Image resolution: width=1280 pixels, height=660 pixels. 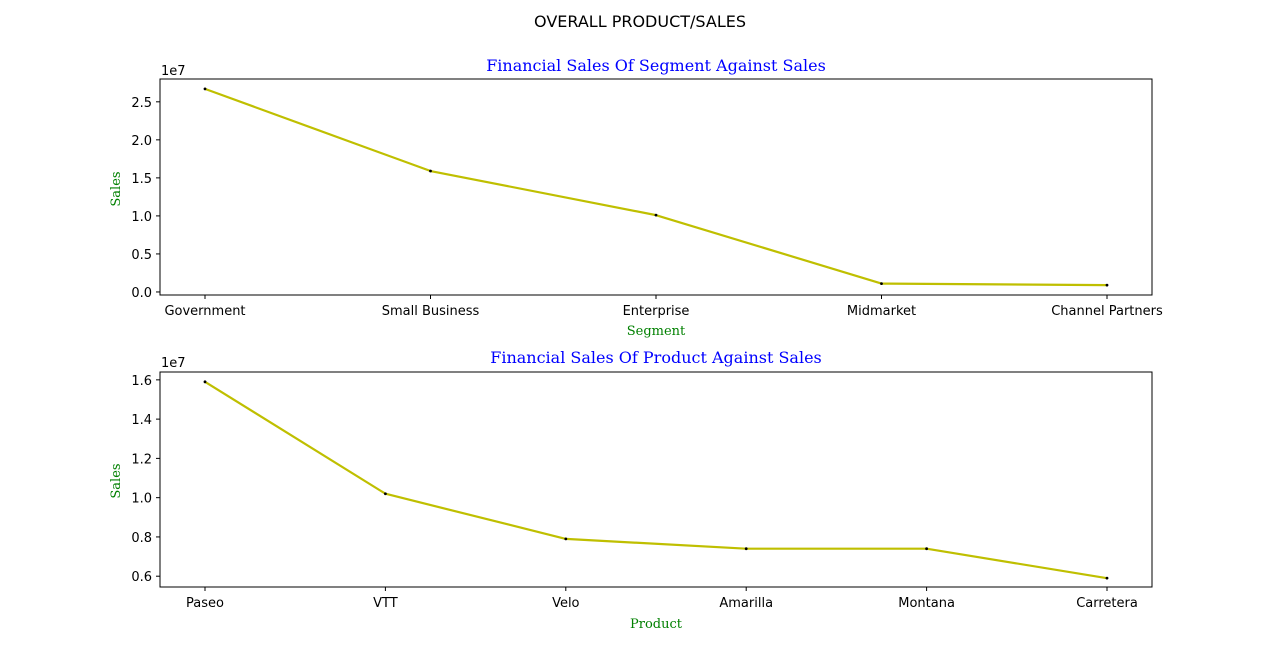 I want to click on y-tick-label: 1.5, so click(x=141, y=179).